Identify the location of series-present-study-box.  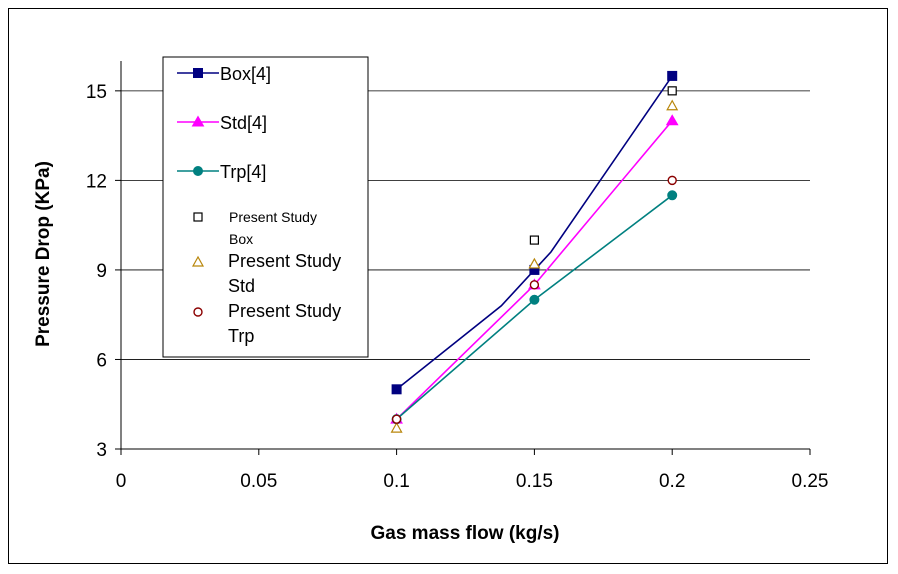
(603, 165).